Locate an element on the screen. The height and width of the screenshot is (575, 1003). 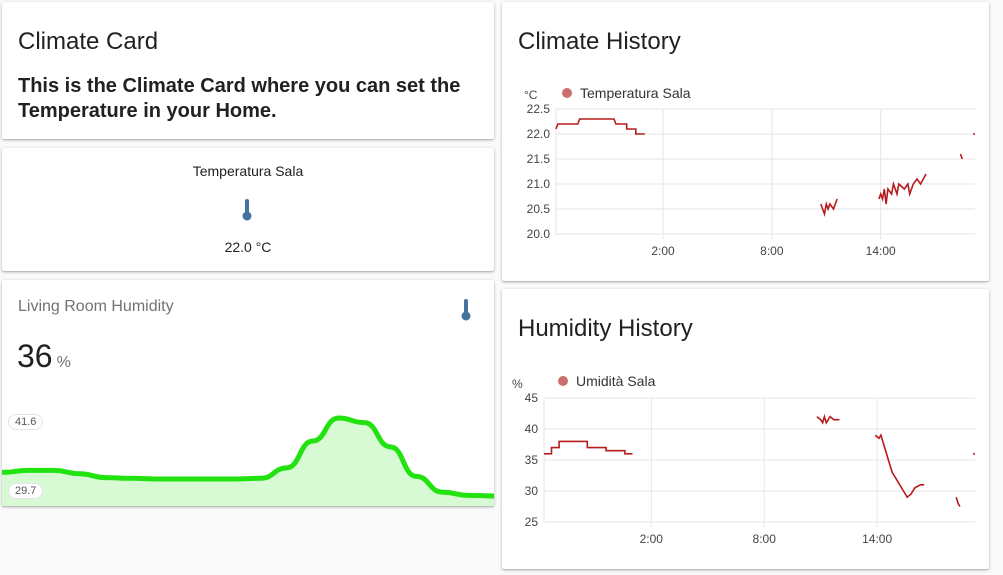
y-axis-unit: °C is located at coordinates (531, 95).